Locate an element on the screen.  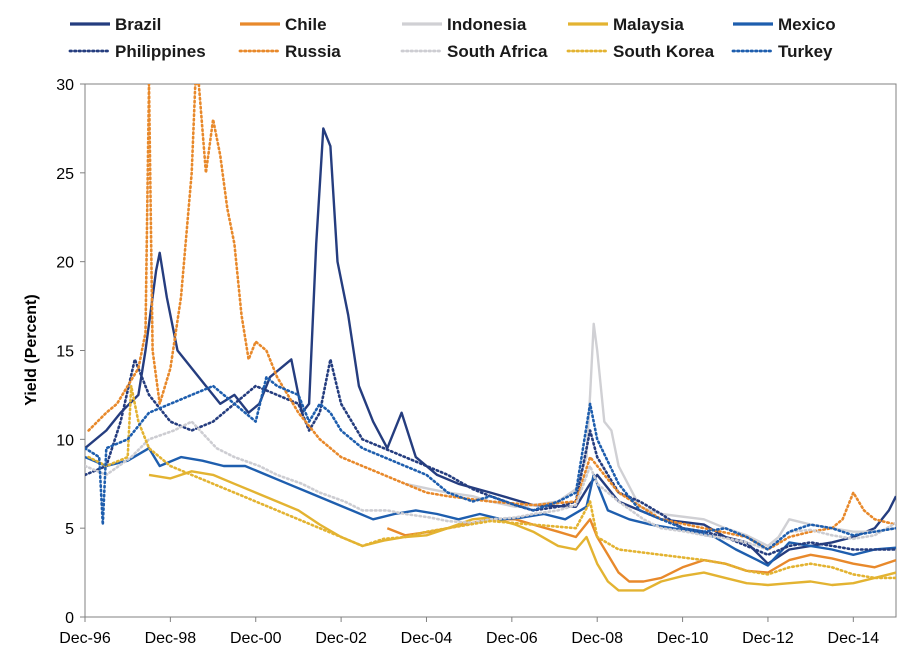
y-axis: 0 5 10 15 20 25 30 is located at coordinates (70, 352).